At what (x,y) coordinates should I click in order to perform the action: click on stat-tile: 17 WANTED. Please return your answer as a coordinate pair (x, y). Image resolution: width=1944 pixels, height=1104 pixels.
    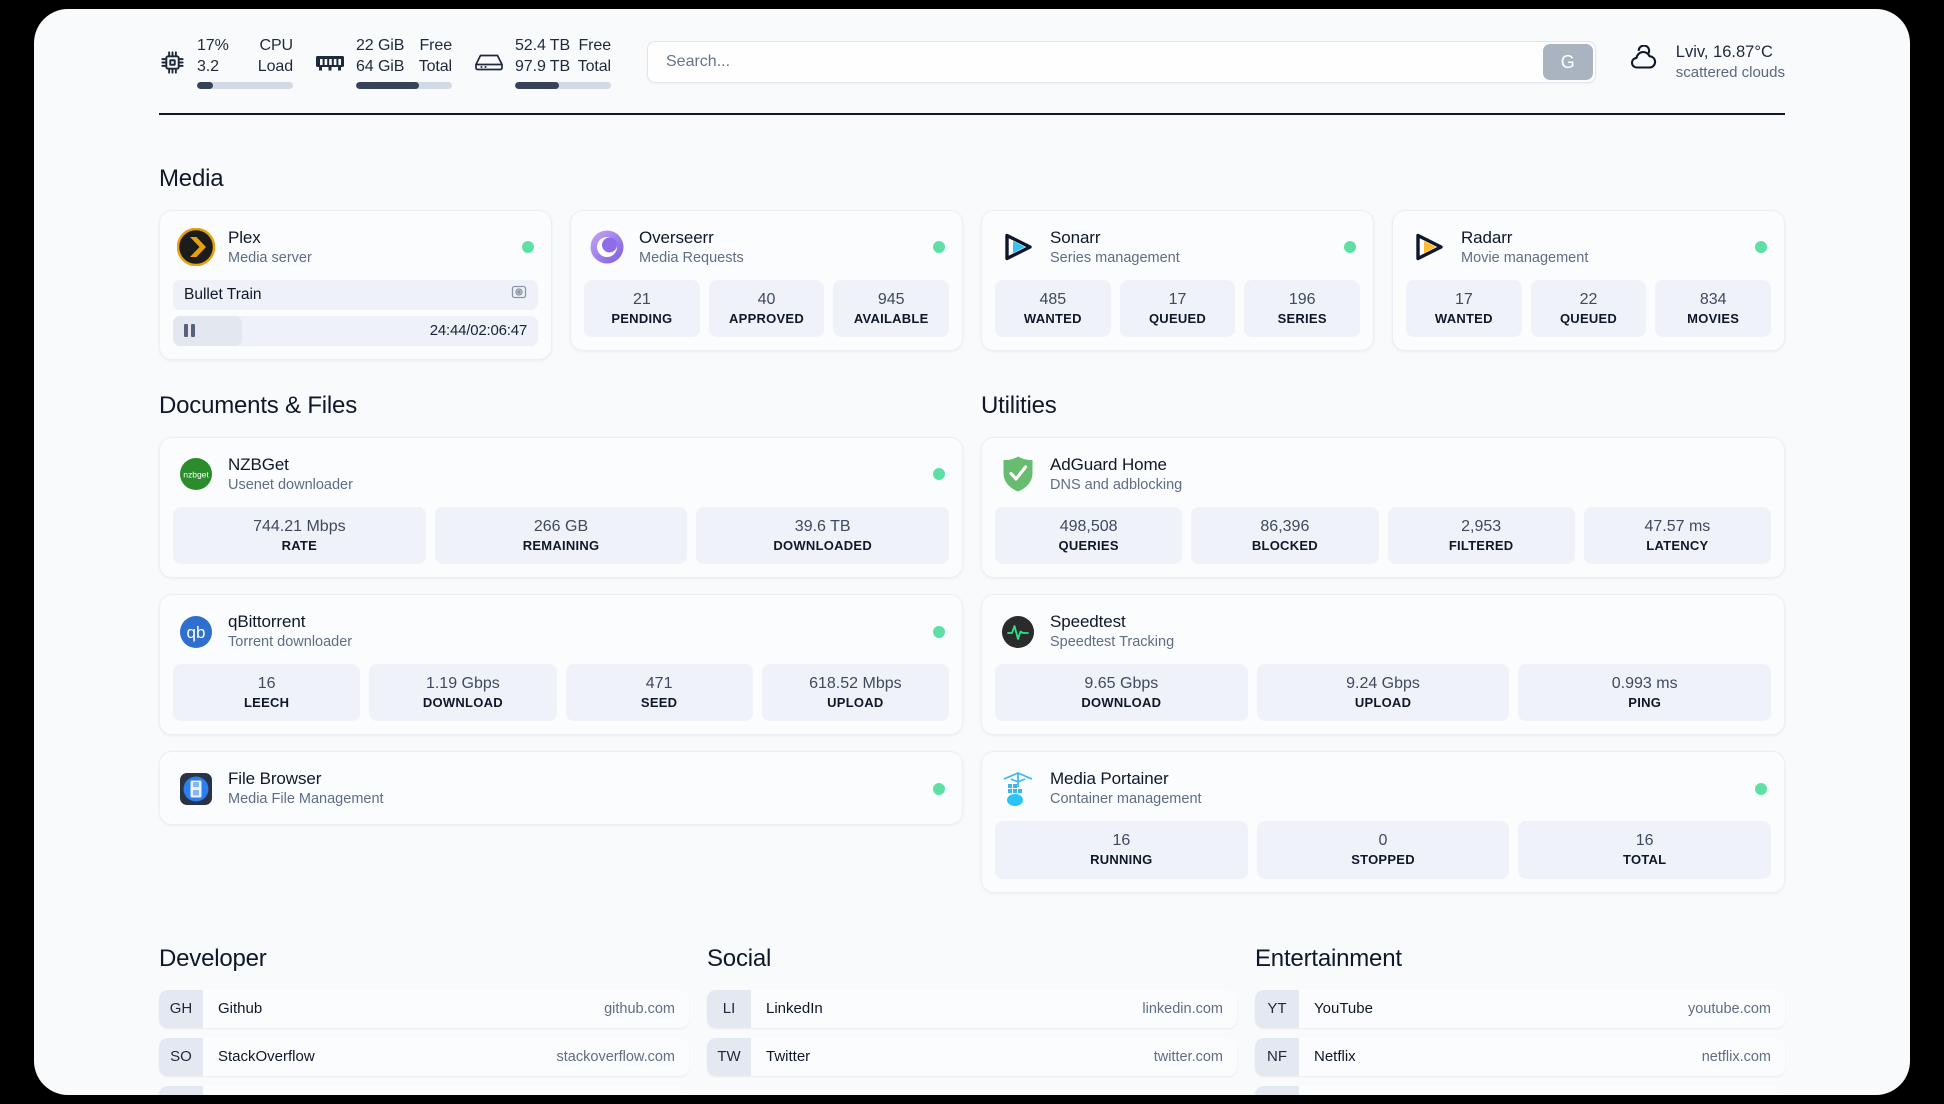
    Looking at the image, I should click on (1464, 308).